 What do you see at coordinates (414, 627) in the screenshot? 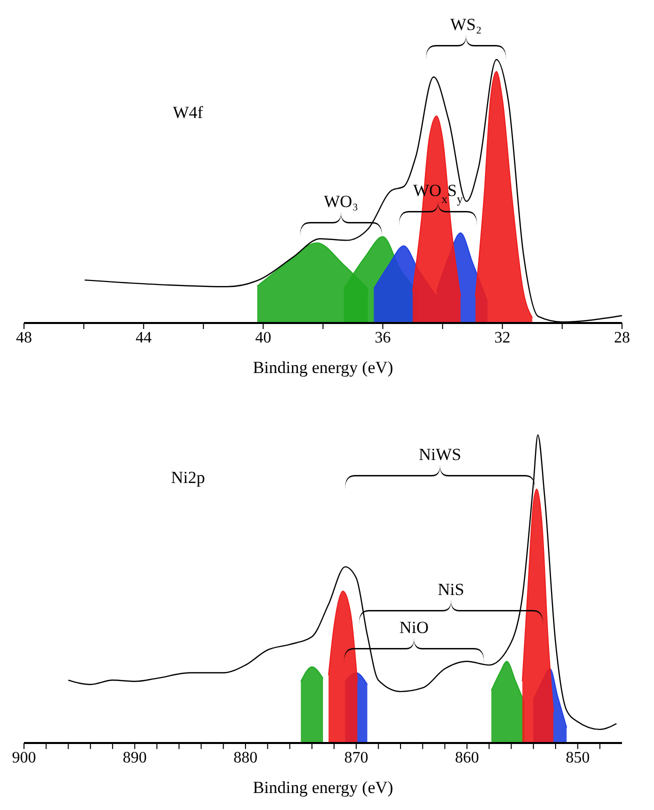
I see `annotation: NiO` at bounding box center [414, 627].